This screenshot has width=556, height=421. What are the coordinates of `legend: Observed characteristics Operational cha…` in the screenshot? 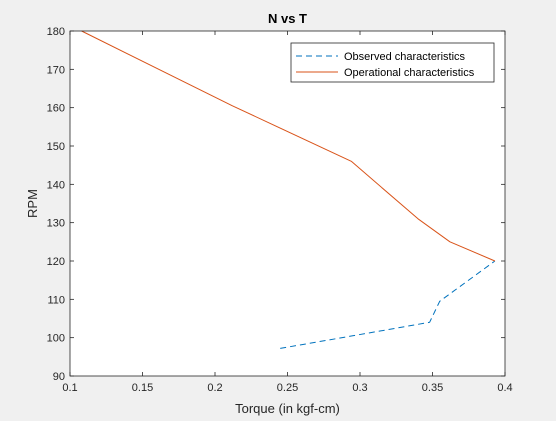 It's located at (392, 62).